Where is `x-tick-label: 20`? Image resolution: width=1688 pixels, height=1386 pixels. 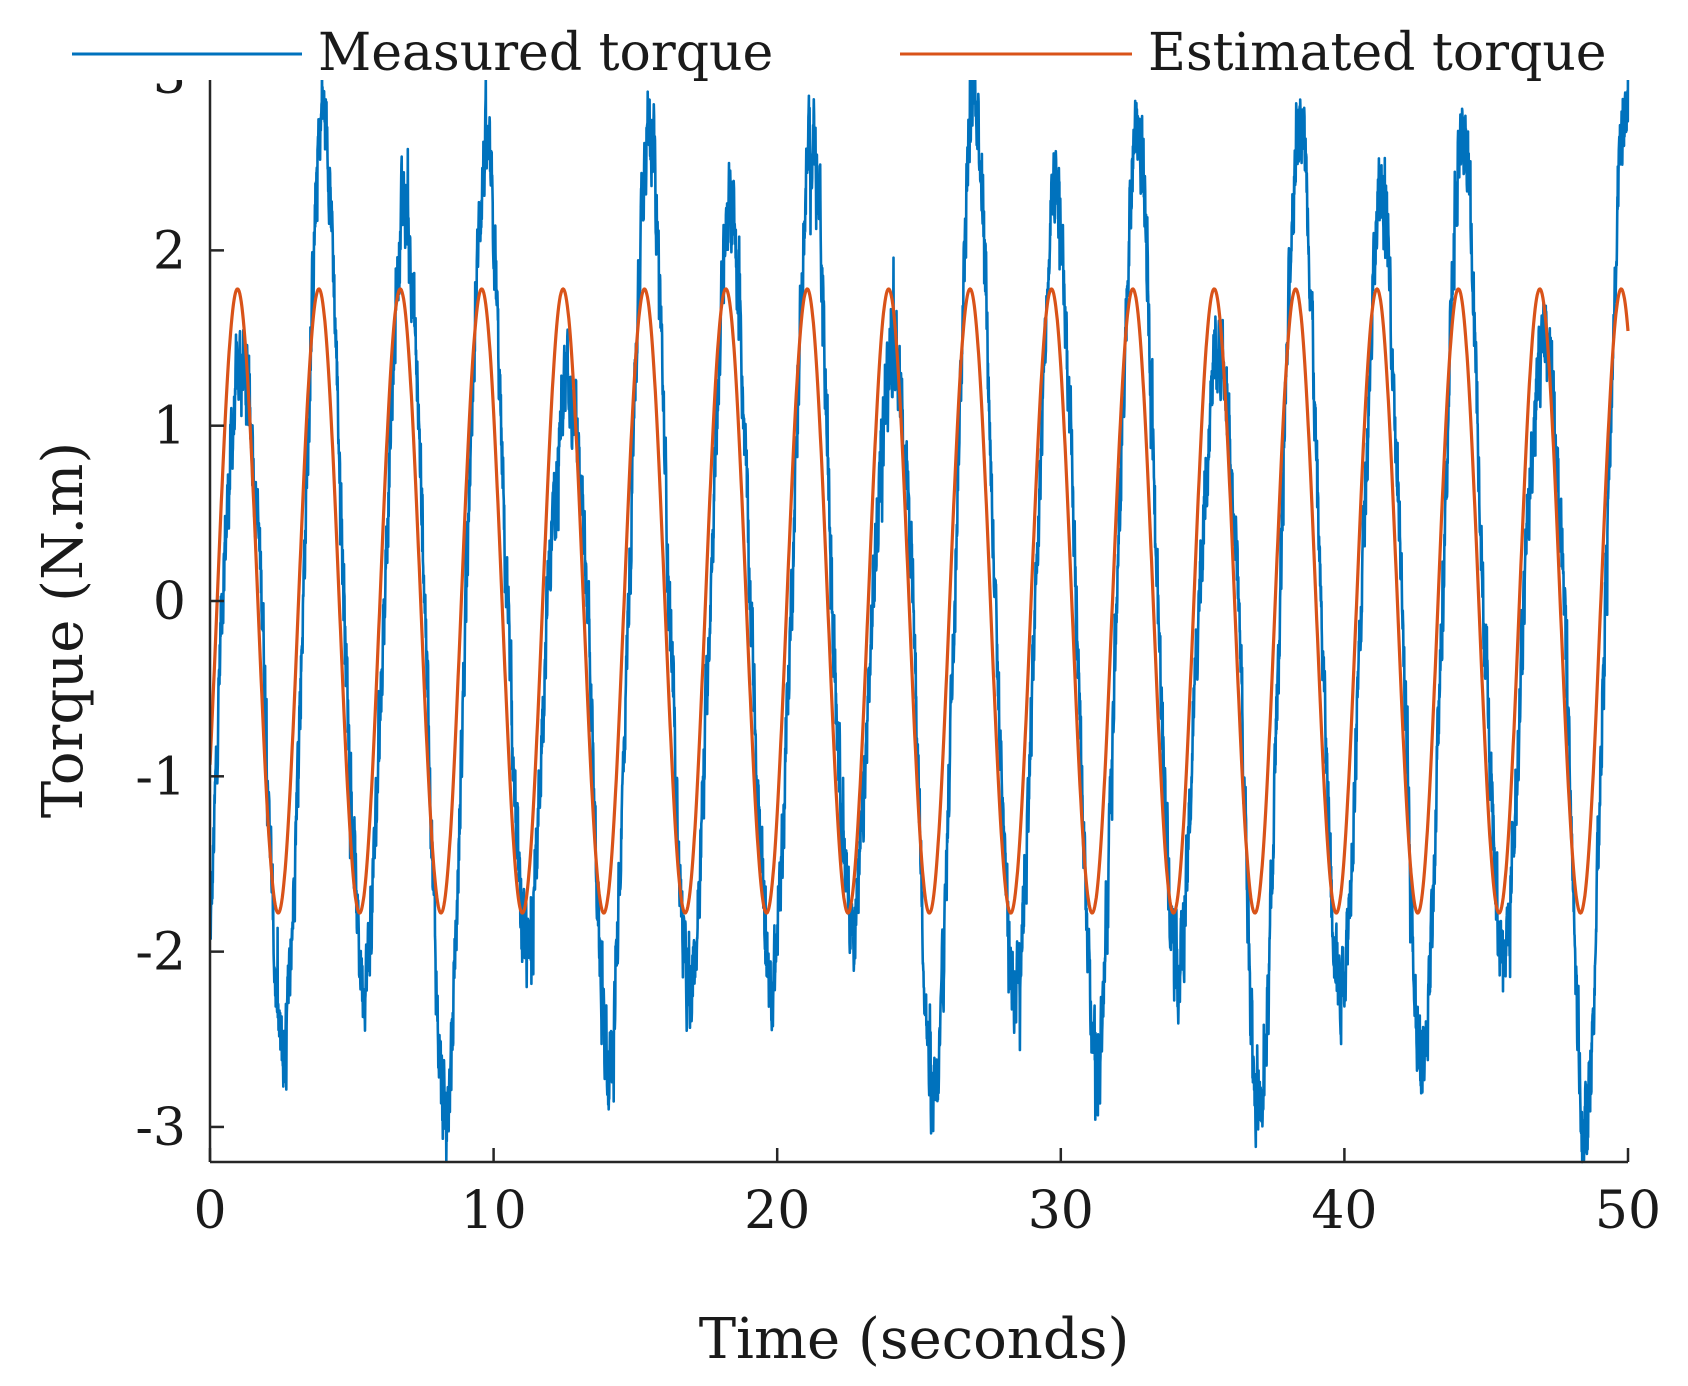
x-tick-label: 20 is located at coordinates (777, 1211).